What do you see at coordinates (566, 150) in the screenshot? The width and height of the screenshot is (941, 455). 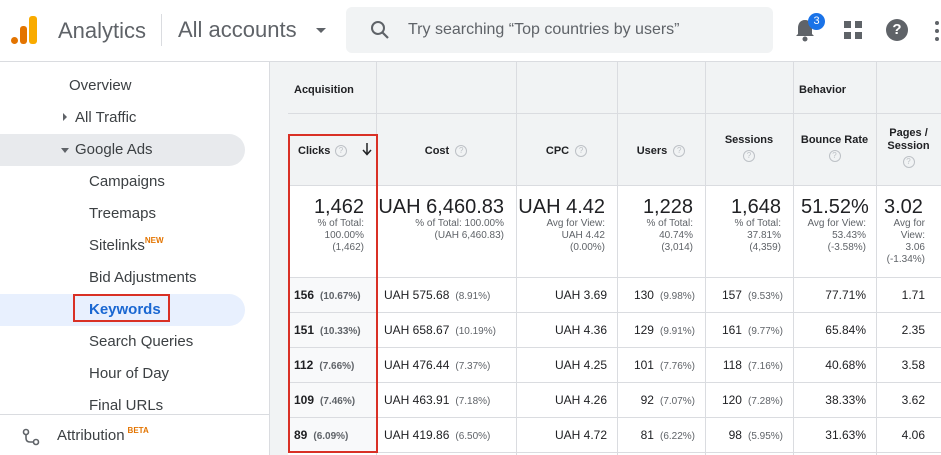 I see `col-header-cpc: CPC?` at bounding box center [566, 150].